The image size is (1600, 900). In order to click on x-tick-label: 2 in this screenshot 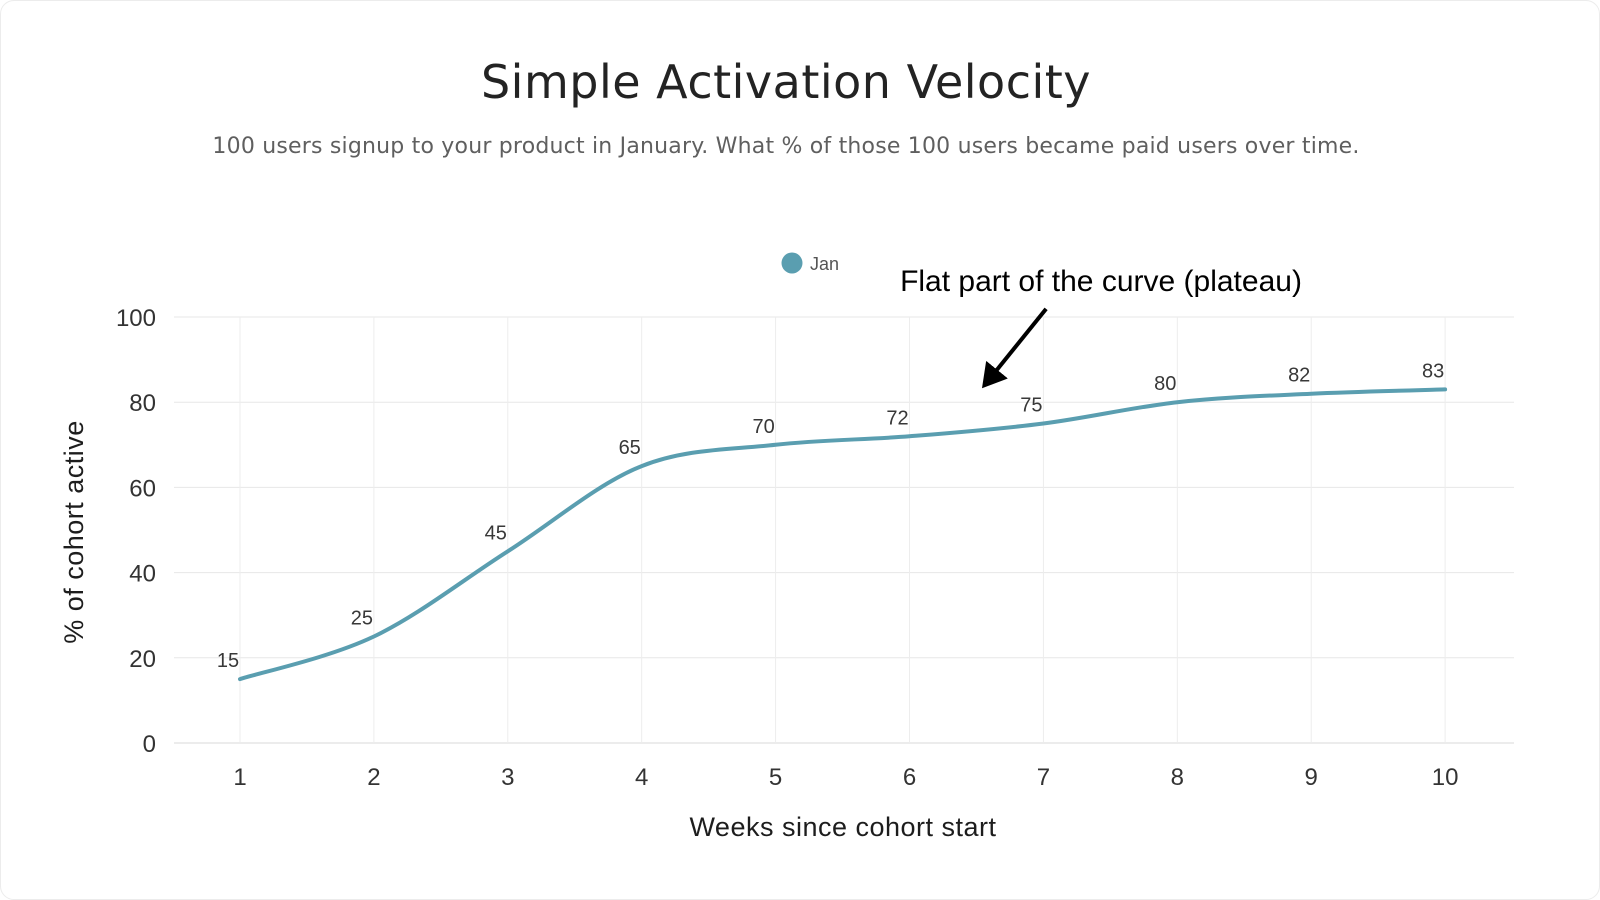, I will do `click(373, 777)`.